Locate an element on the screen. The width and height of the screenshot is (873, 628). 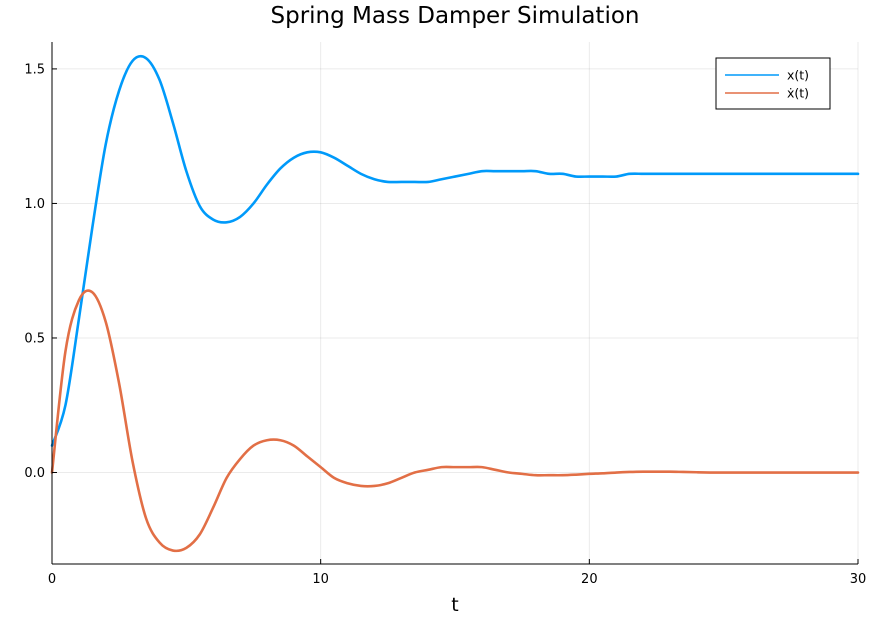
legend-box is located at coordinates (773, 83).